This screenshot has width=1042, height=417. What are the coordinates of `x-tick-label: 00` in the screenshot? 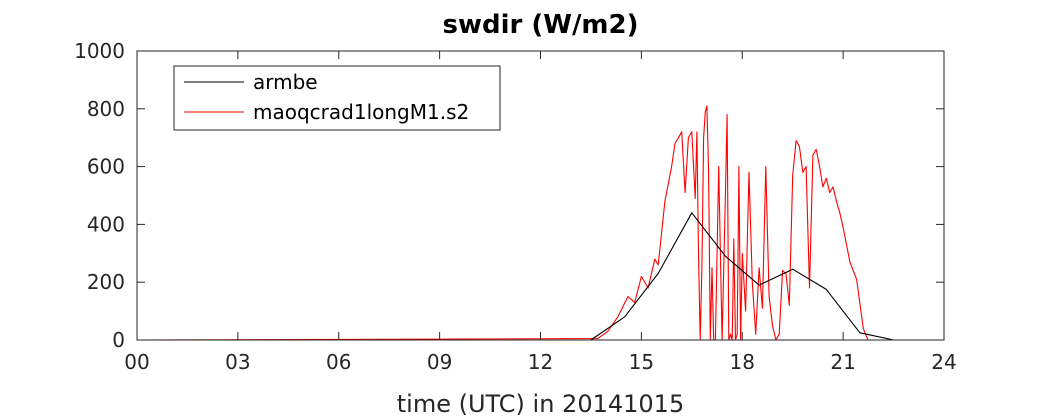 It's located at (136, 362).